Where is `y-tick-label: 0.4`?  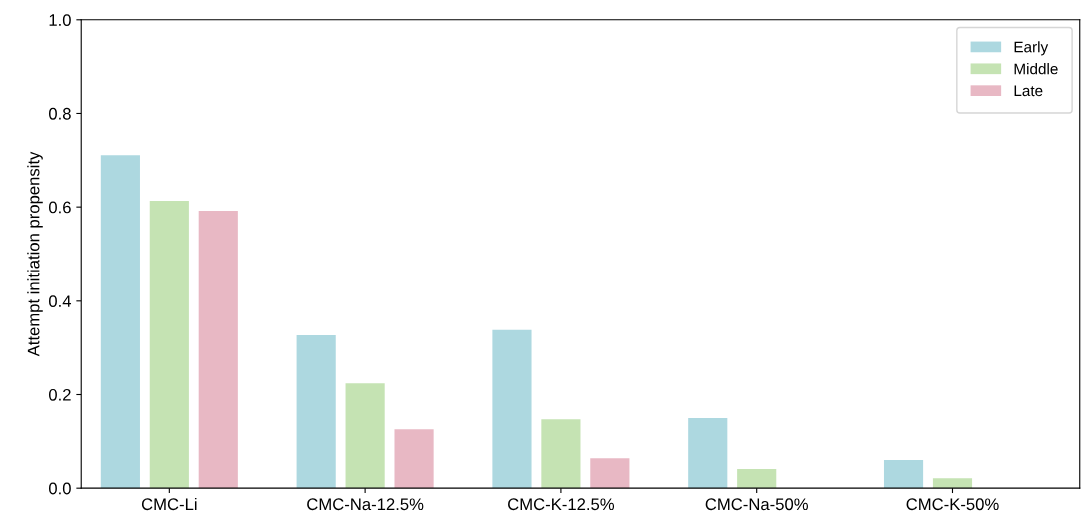 y-tick-label: 0.4 is located at coordinates (60, 301).